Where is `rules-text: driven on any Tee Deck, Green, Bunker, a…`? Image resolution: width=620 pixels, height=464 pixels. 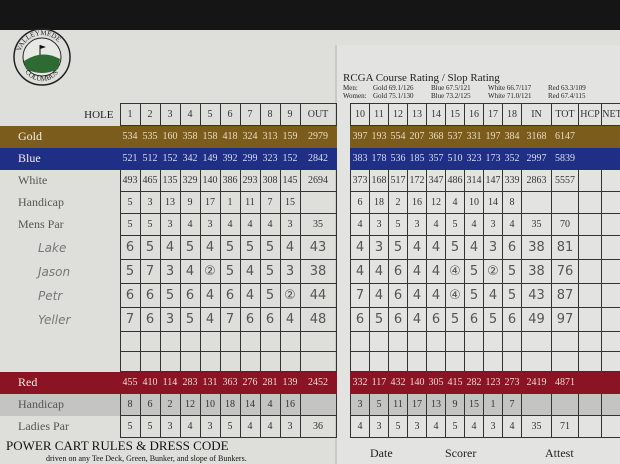
rules-text: driven on any Tee Deck, Green, Bunker, a… is located at coordinates (146, 458).